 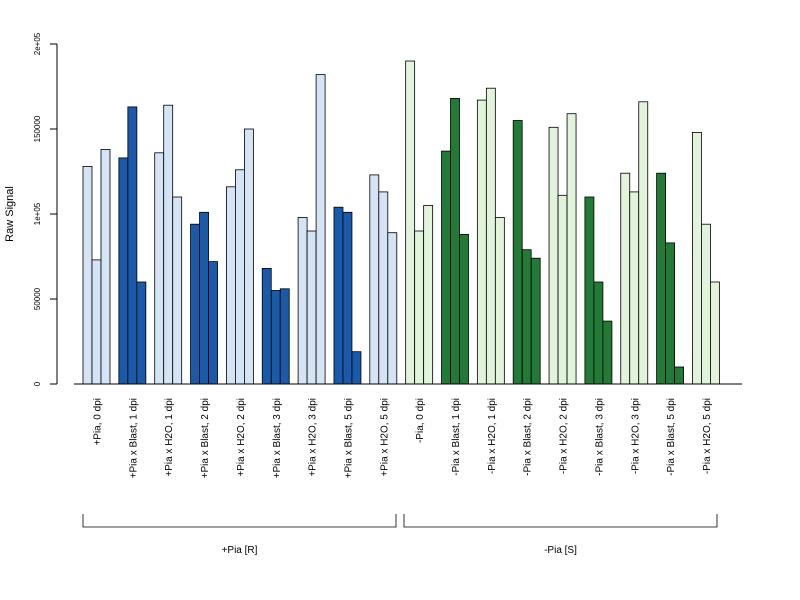 I want to click on x-tick-label: +Pia x H2O, 5 dpi, so click(x=384, y=437).